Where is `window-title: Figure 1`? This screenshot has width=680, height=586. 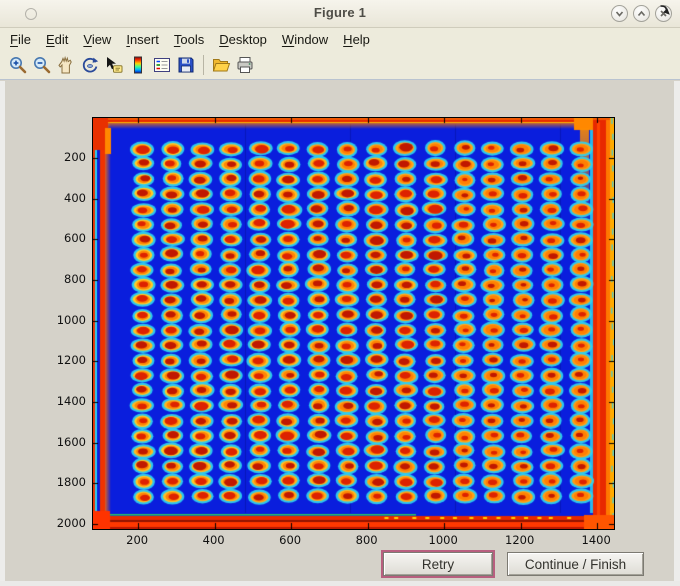
window-title: Figure 1 is located at coordinates (340, 12).